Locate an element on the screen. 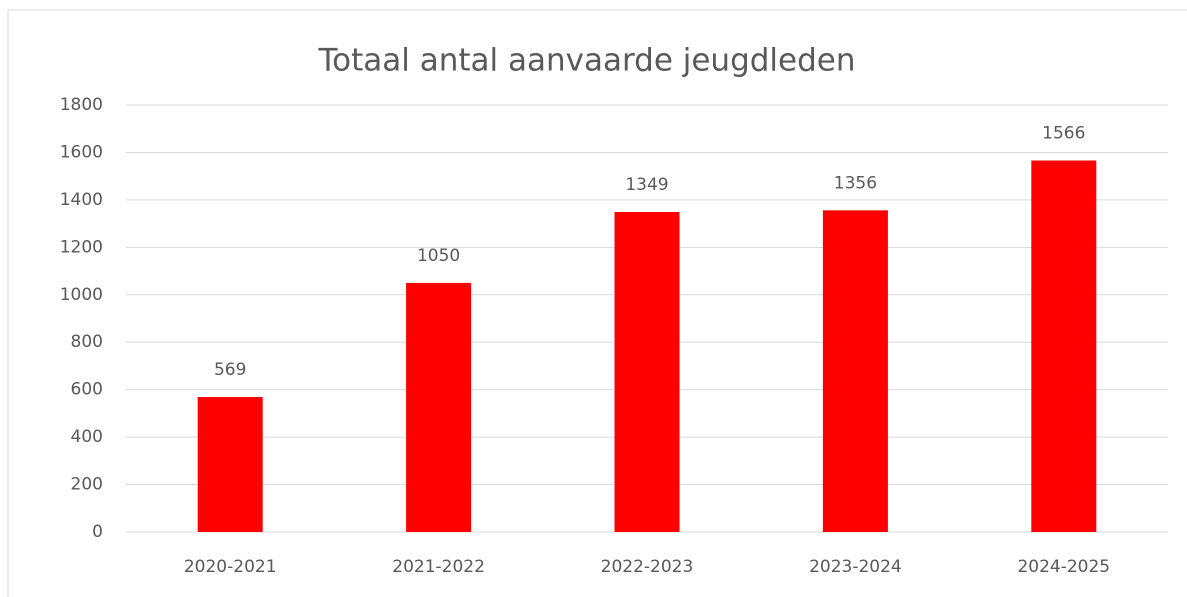 This screenshot has width=1187, height=597. data-label: 1050 is located at coordinates (438, 256).